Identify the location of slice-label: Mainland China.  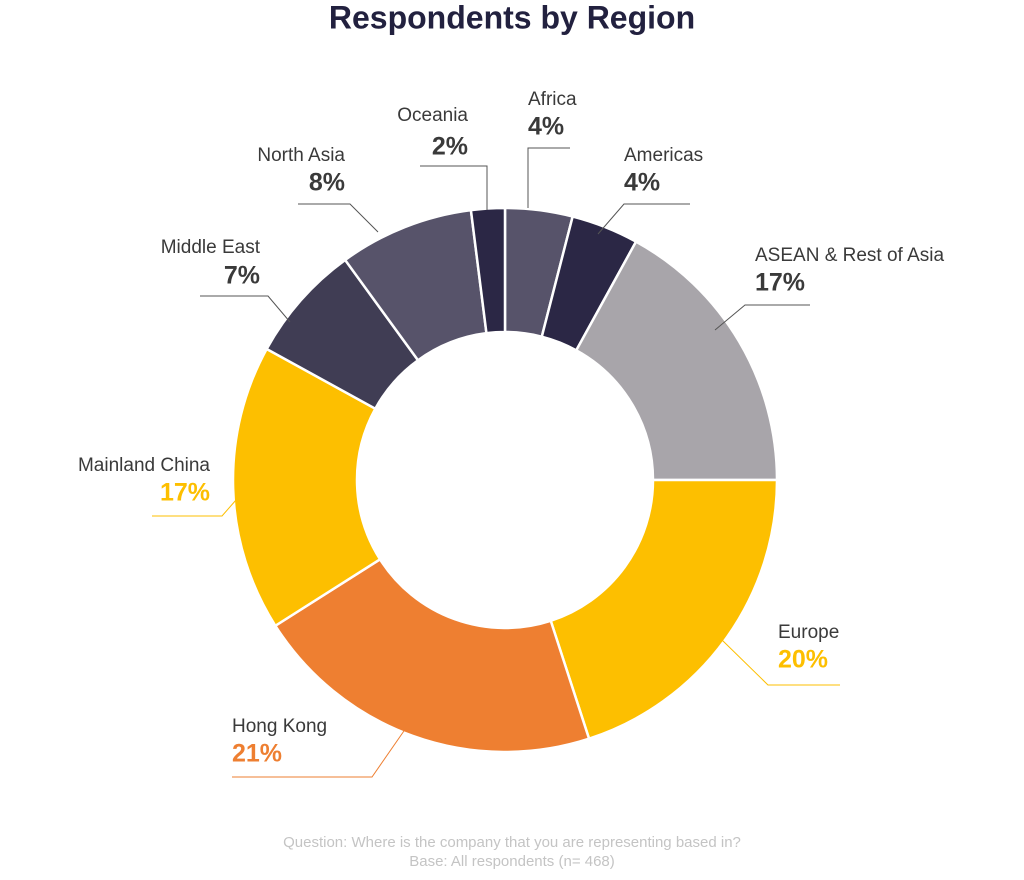
(144, 465).